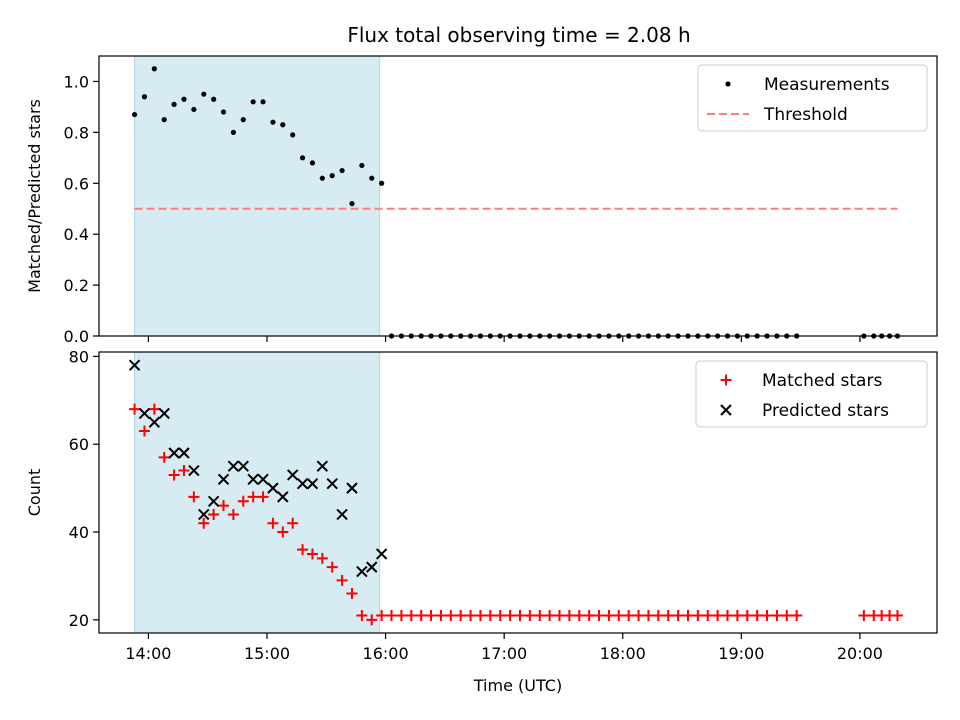  Describe the element at coordinates (825, 411) in the screenshot. I see `legend-label: Predicted stars` at that location.